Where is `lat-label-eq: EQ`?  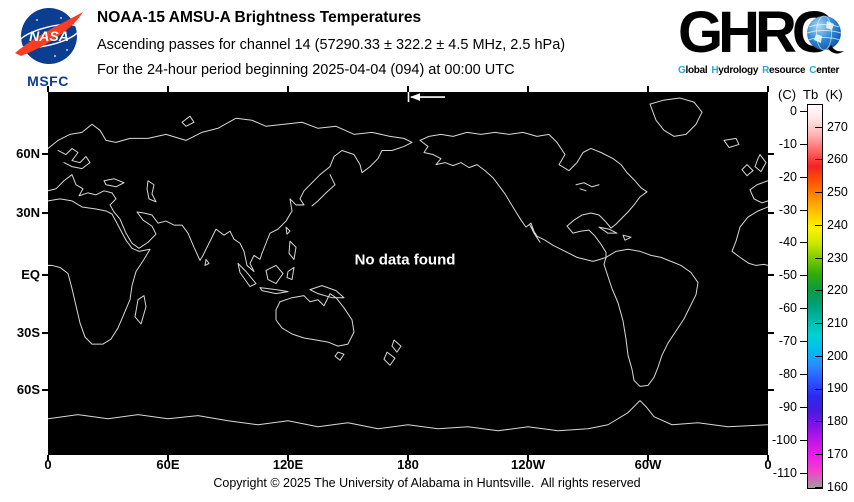
lat-label-eq: EQ is located at coordinates (30, 274).